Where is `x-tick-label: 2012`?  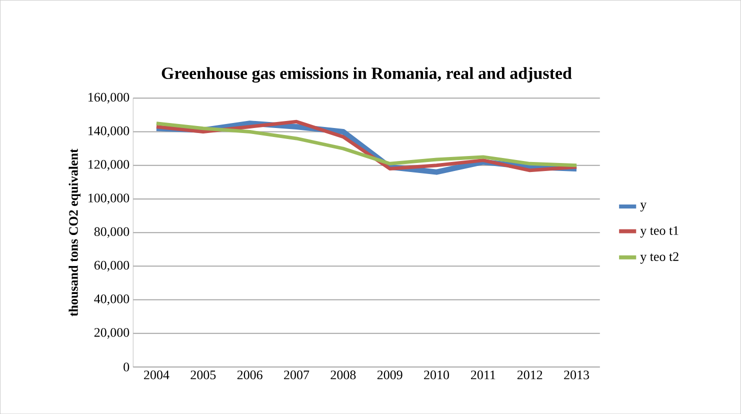 x-tick-label: 2012 is located at coordinates (529, 375).